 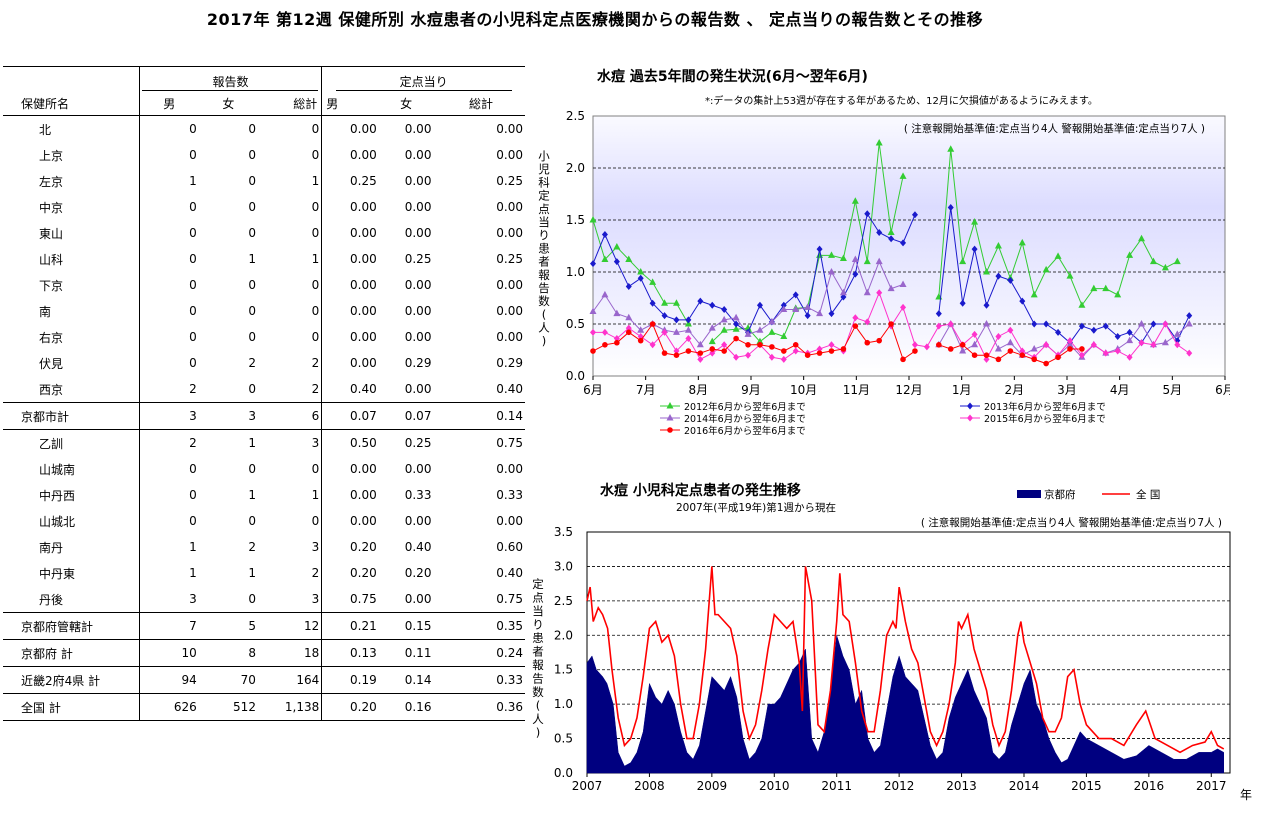 I want to click on x-tick-label: 2017, so click(x=1211, y=786).